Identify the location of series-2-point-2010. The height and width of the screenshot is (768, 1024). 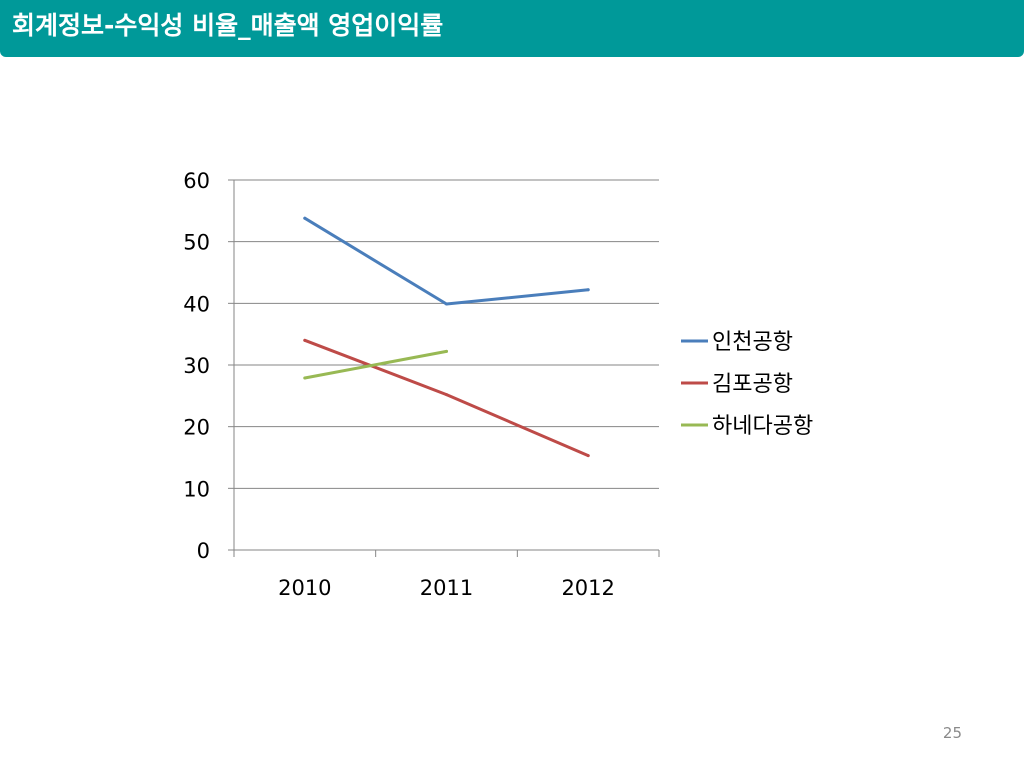
(305, 340).